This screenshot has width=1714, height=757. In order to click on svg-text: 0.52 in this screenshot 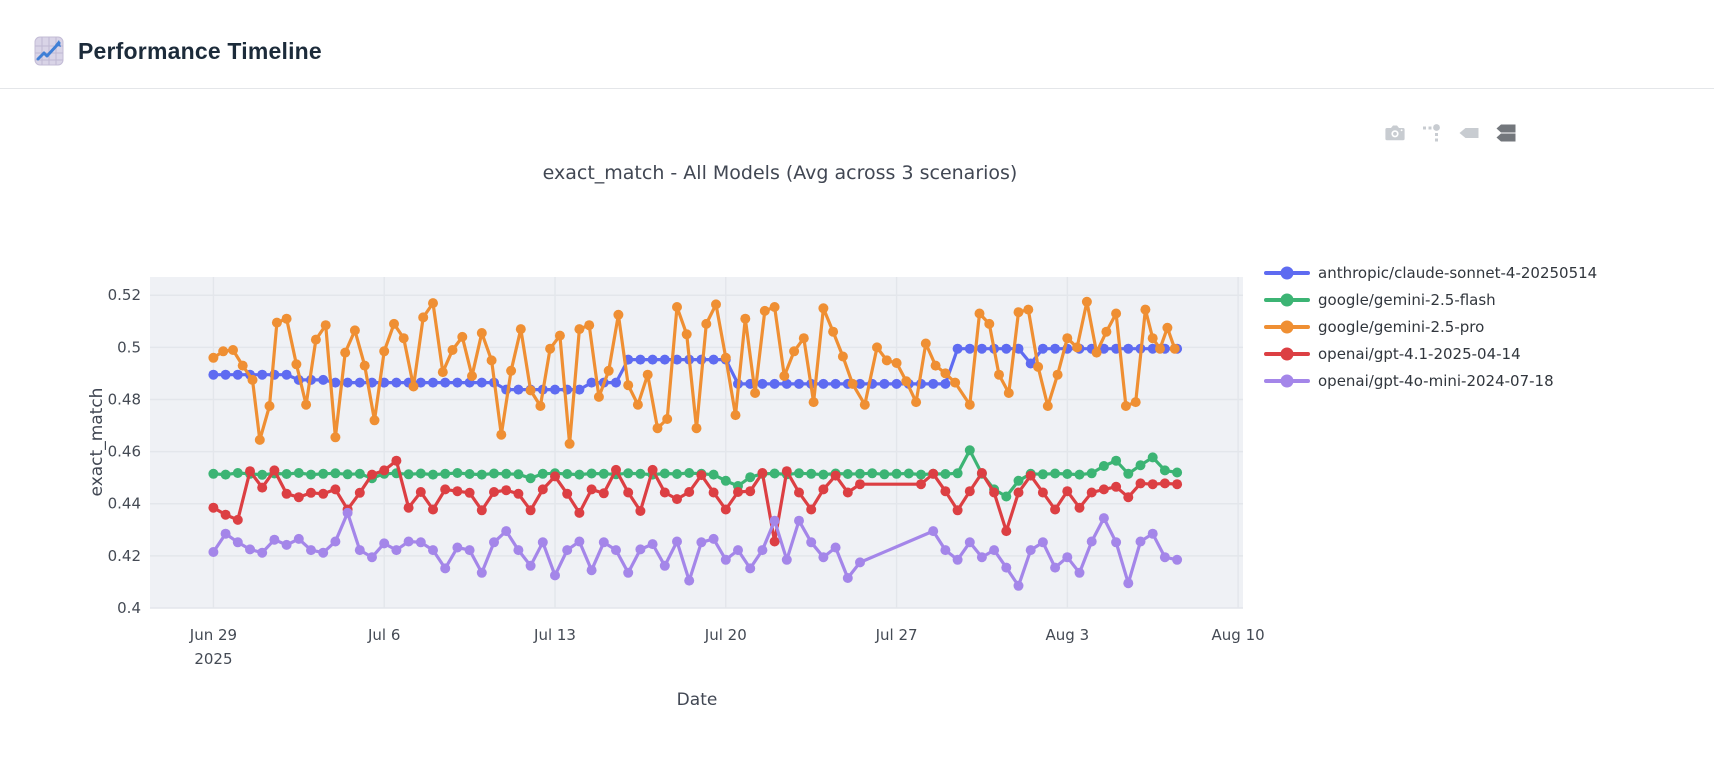, I will do `click(124, 295)`.